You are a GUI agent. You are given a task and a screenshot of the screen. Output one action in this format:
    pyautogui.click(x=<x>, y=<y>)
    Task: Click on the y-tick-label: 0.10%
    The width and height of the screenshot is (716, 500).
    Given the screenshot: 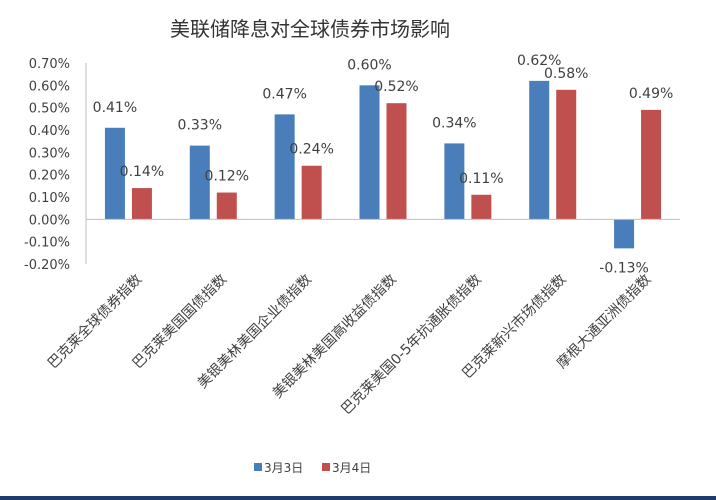 What is the action you would take?
    pyautogui.click(x=49, y=198)
    